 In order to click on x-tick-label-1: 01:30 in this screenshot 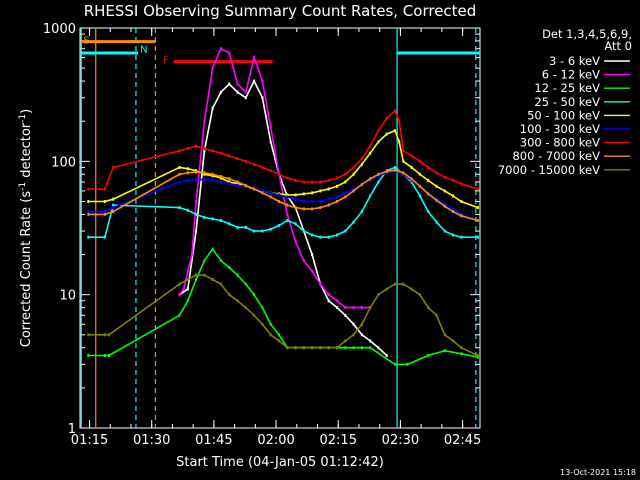, I will do `click(151, 440)`.